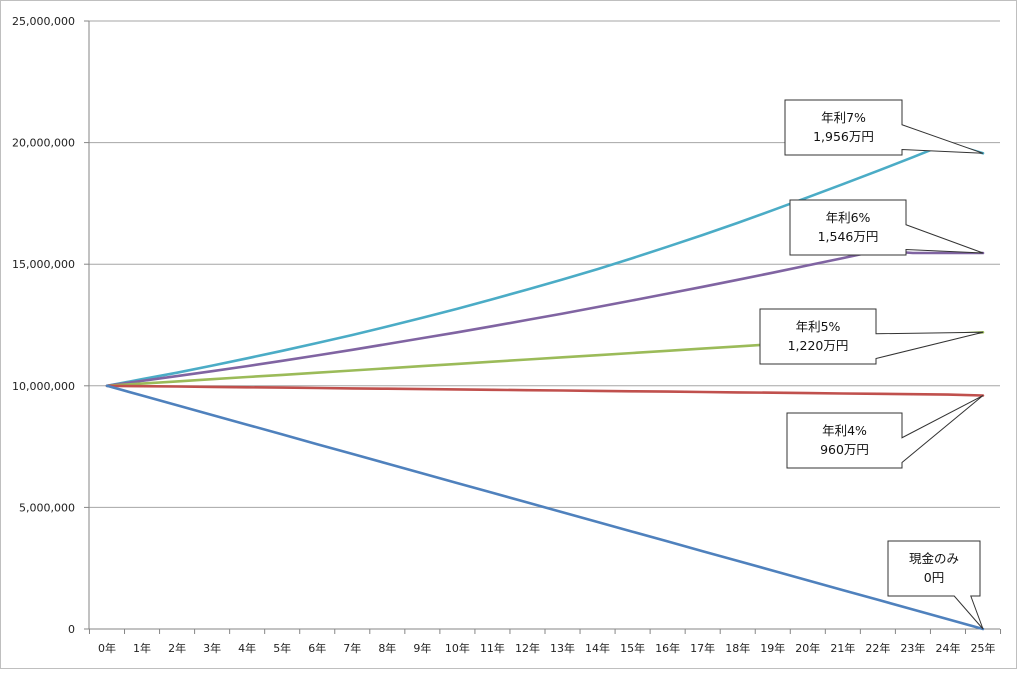 The image size is (1024, 676). Describe the element at coordinates (885, 432) in the screenshot. I see `callout-box-rate4` at that location.